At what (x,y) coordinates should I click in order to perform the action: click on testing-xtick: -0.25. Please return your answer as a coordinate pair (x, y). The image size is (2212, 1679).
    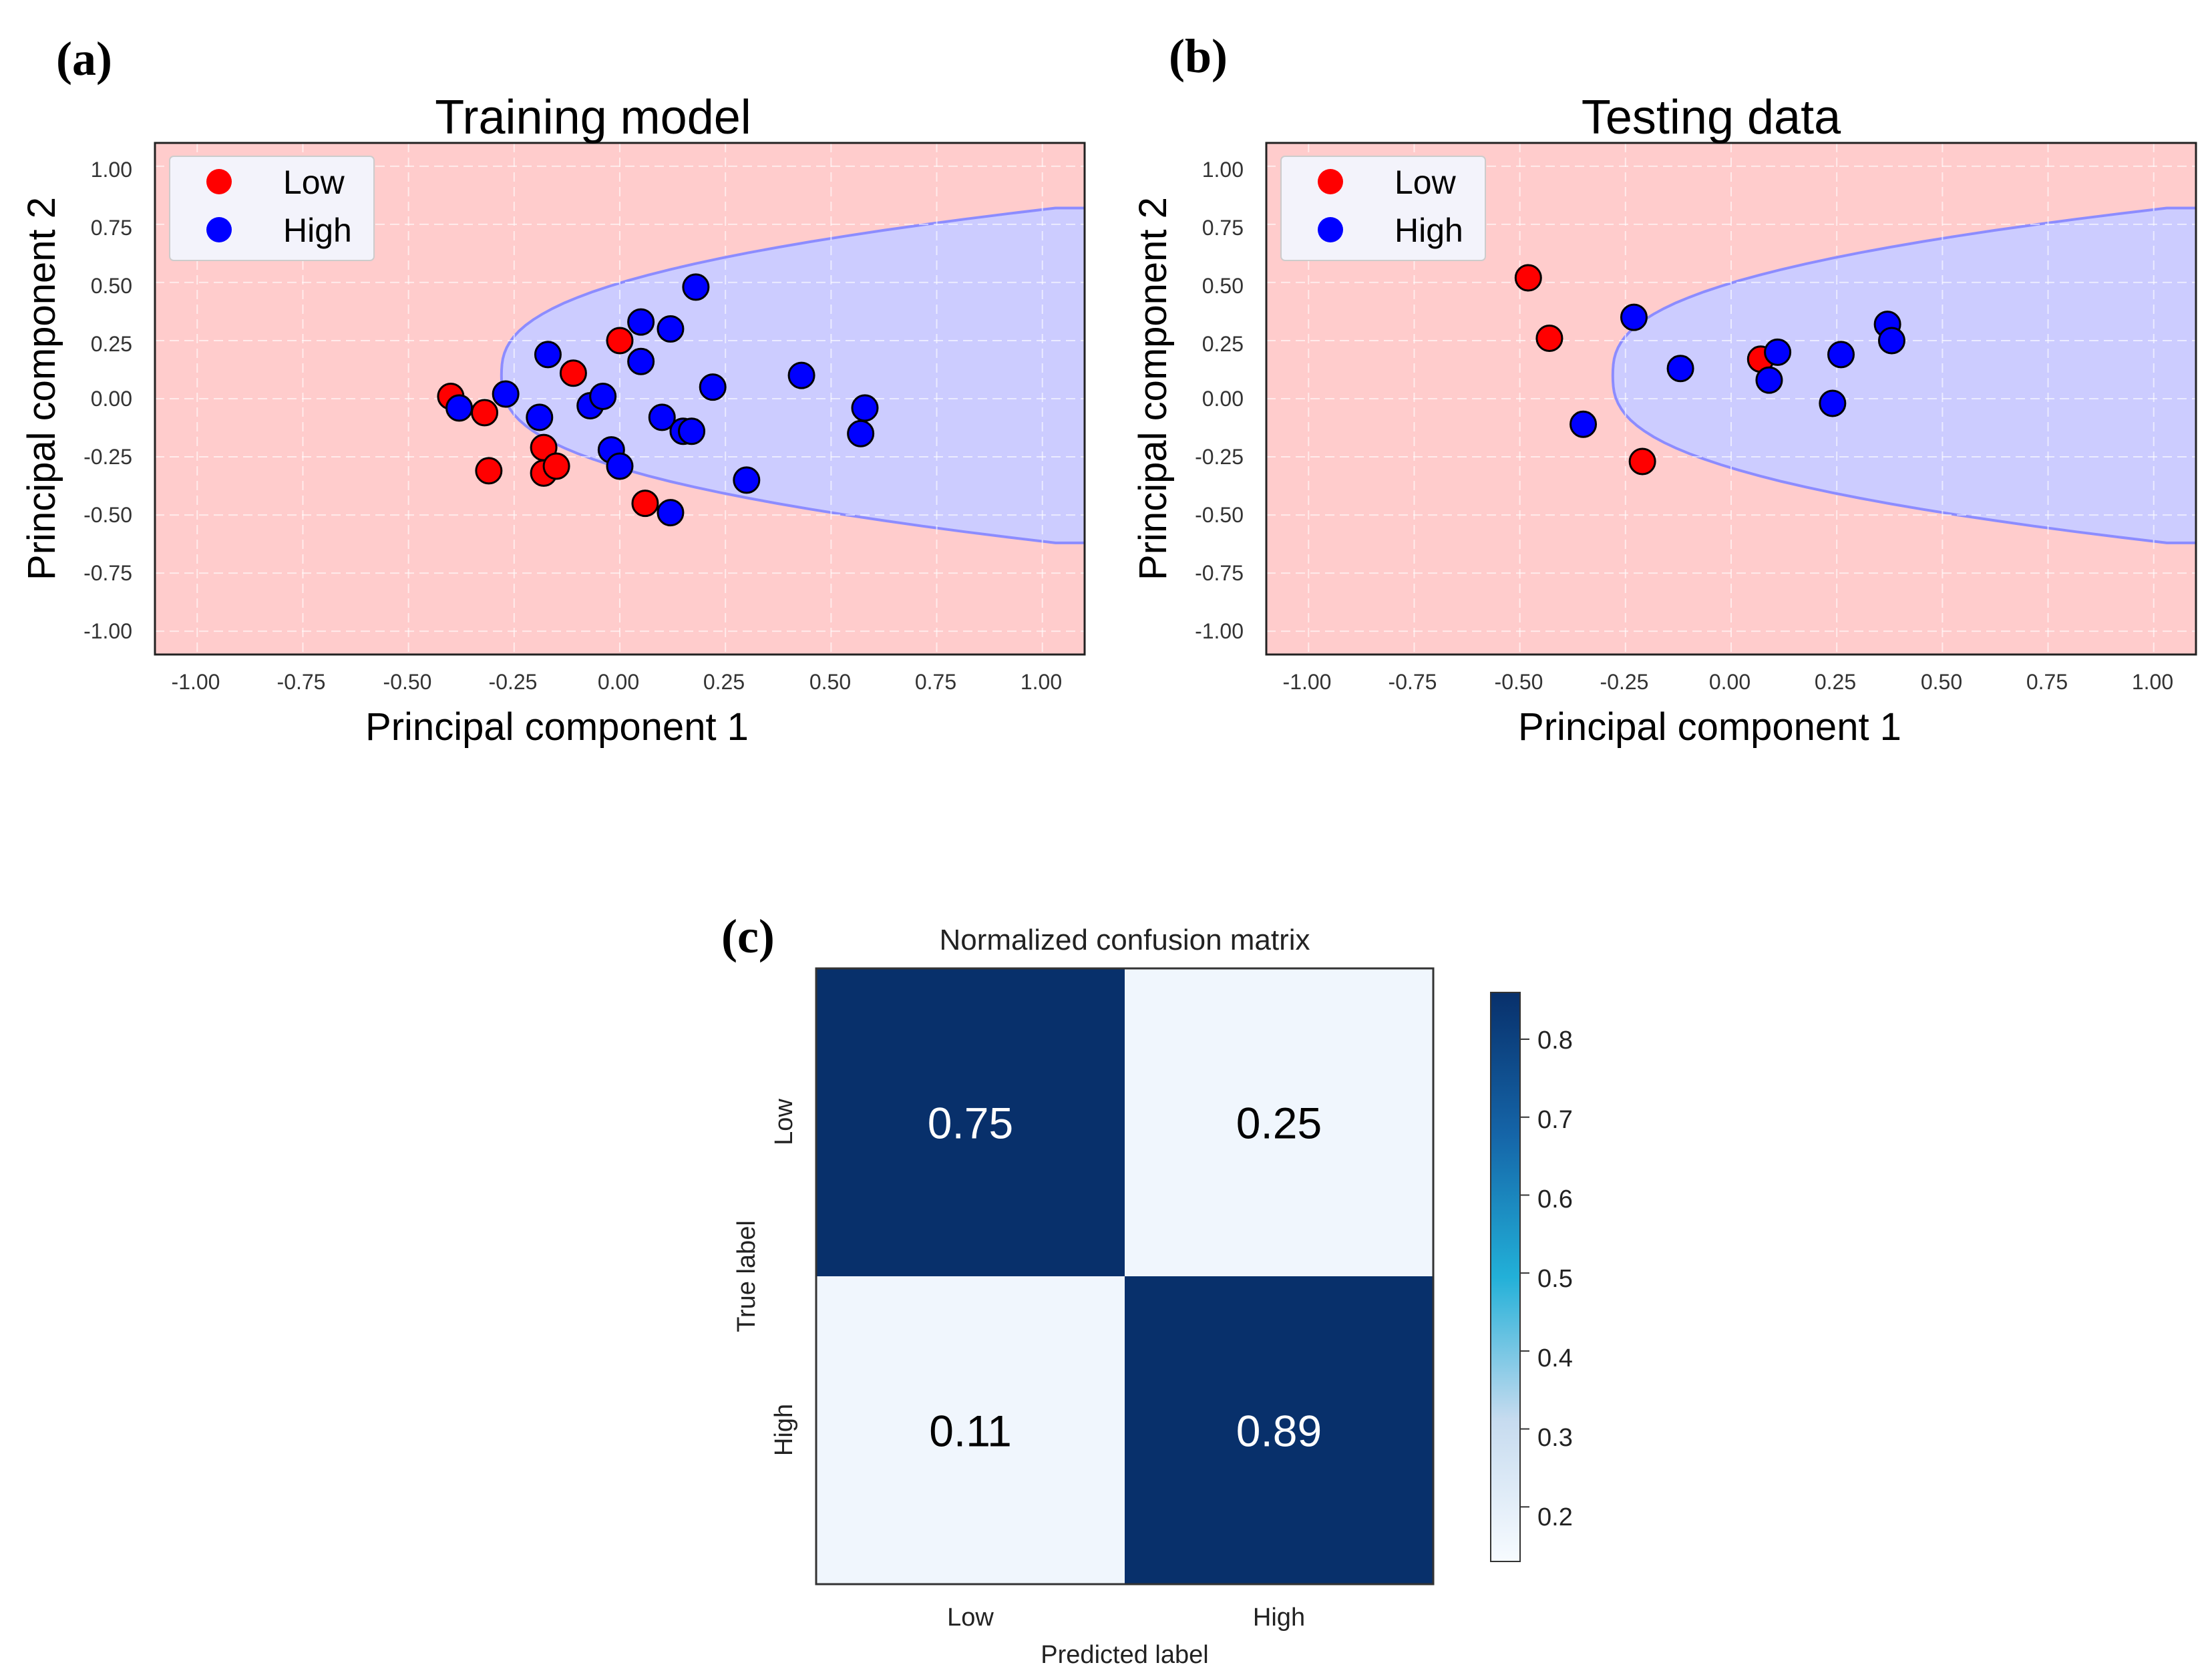
    Looking at the image, I should click on (1624, 682).